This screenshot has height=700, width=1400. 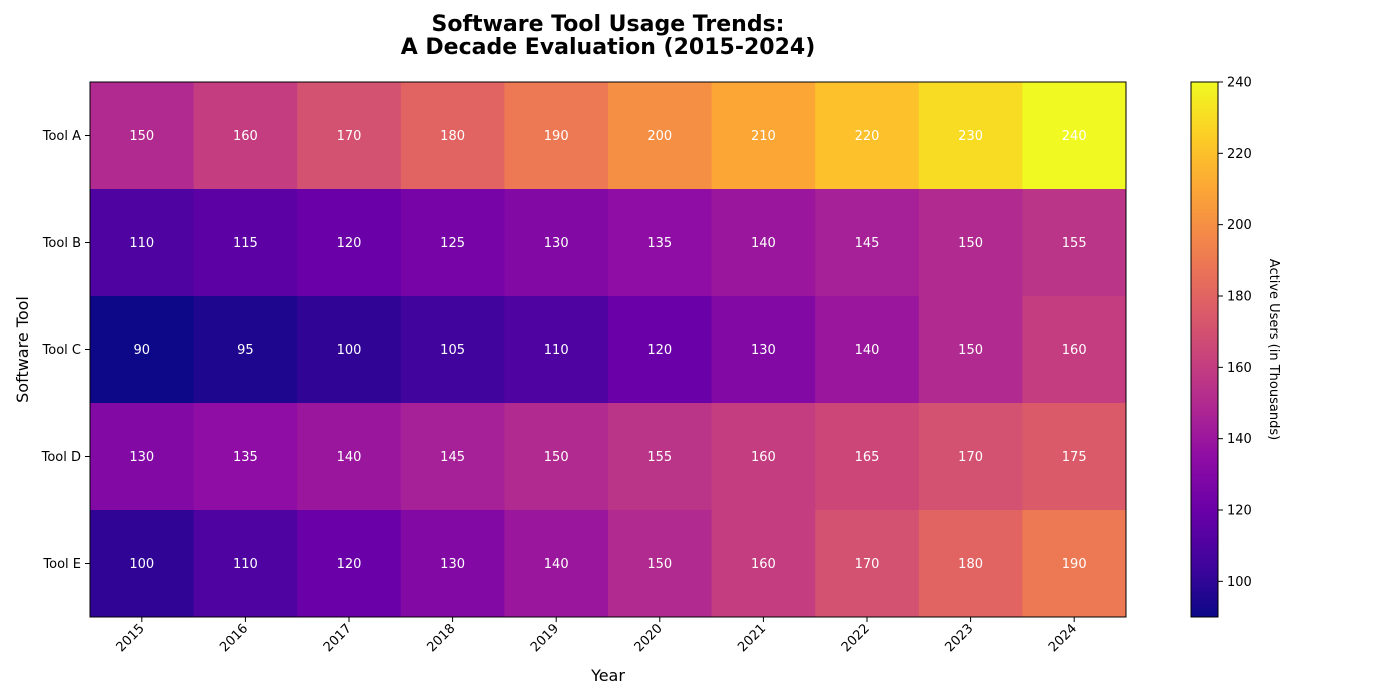 I want to click on cell-value-label: 105, so click(x=452, y=350).